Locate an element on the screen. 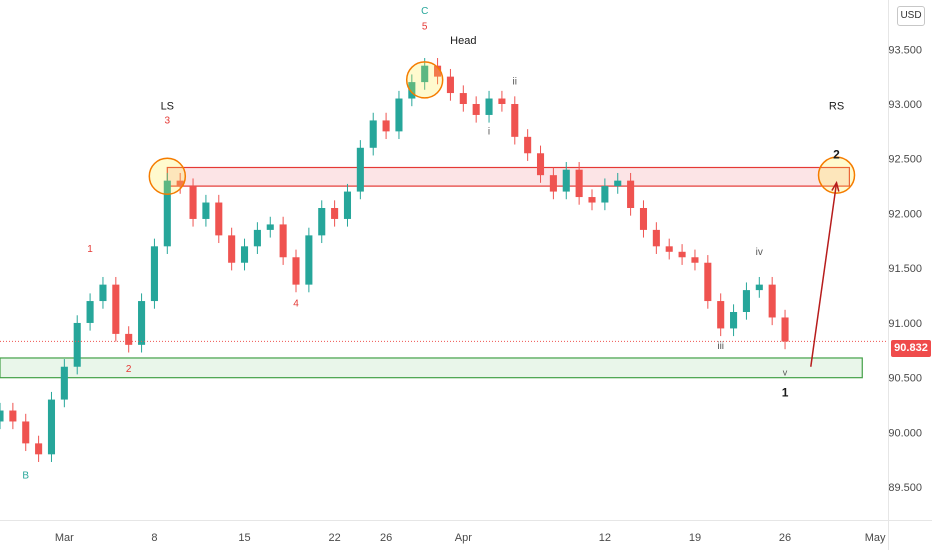 The height and width of the screenshot is (550, 932). x-tick-label: Mar is located at coordinates (64, 538).